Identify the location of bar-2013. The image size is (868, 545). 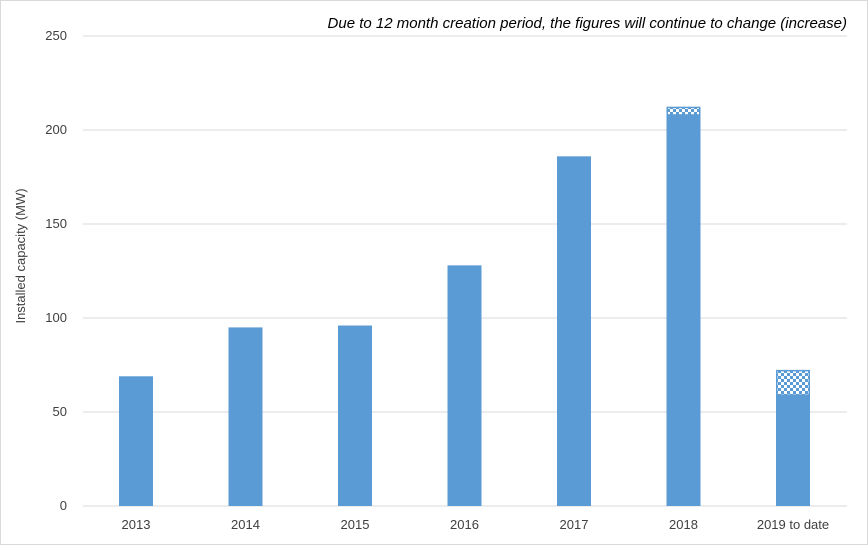
(136, 441).